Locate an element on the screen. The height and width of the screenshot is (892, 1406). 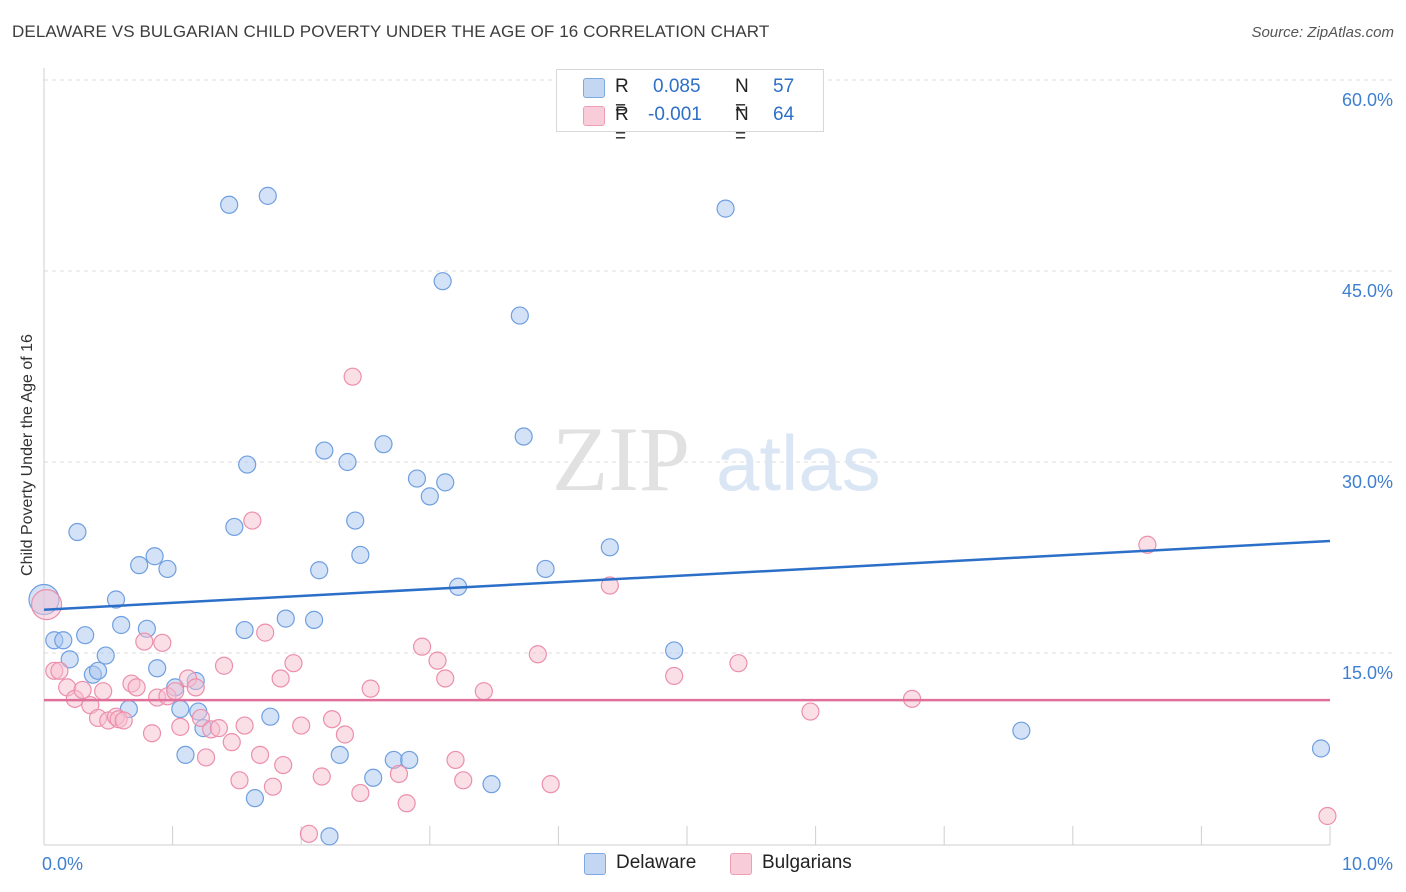
x-tick-label: 10.0% is located at coordinates (1367, 864).